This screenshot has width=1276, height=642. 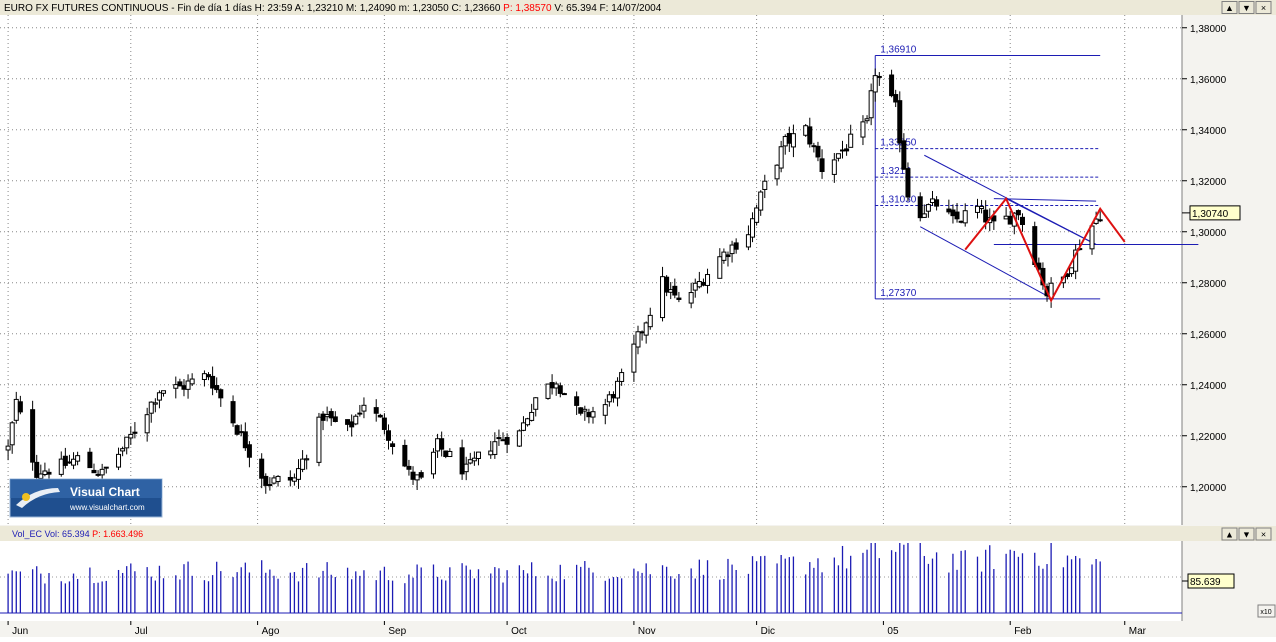 What do you see at coordinates (475, 8) in the screenshot?
I see `stat-4: C: 1,23660` at bounding box center [475, 8].